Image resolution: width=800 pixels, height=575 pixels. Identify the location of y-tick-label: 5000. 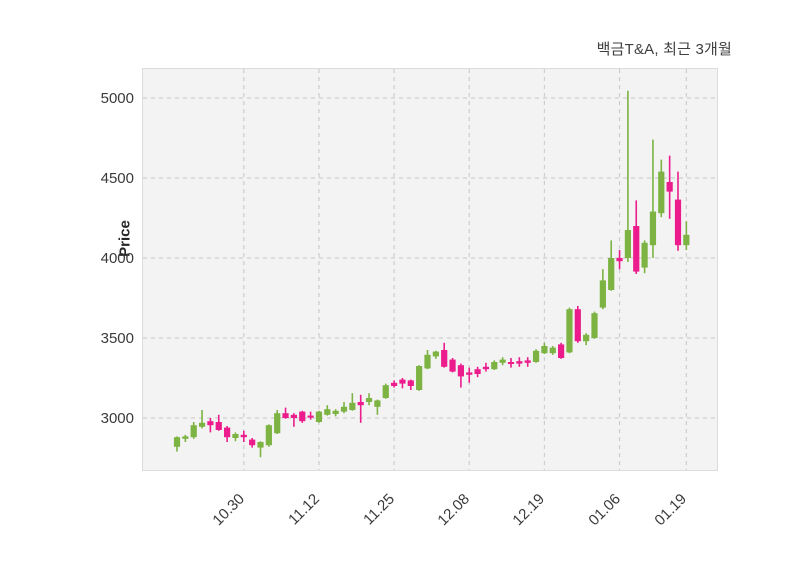
(117, 98).